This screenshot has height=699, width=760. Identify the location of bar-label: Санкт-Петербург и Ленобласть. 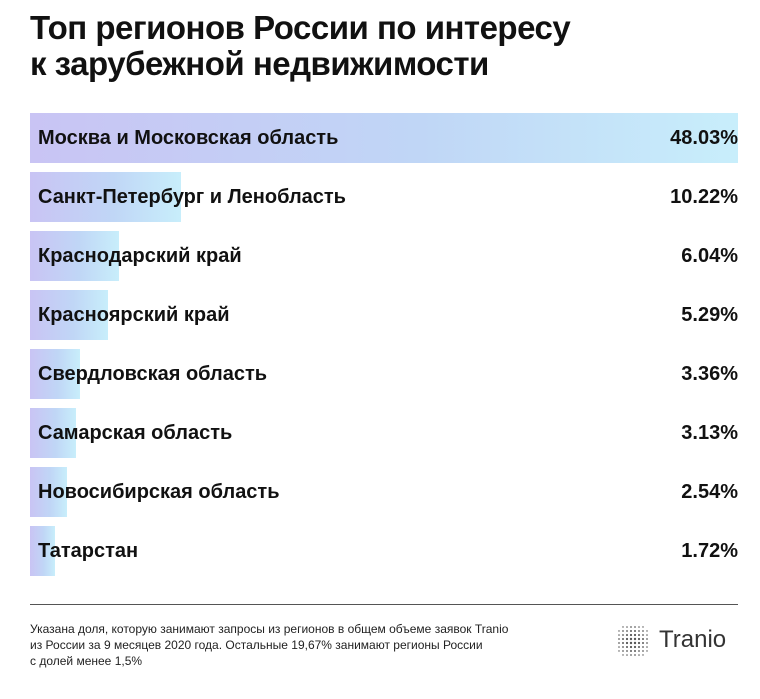
(192, 197).